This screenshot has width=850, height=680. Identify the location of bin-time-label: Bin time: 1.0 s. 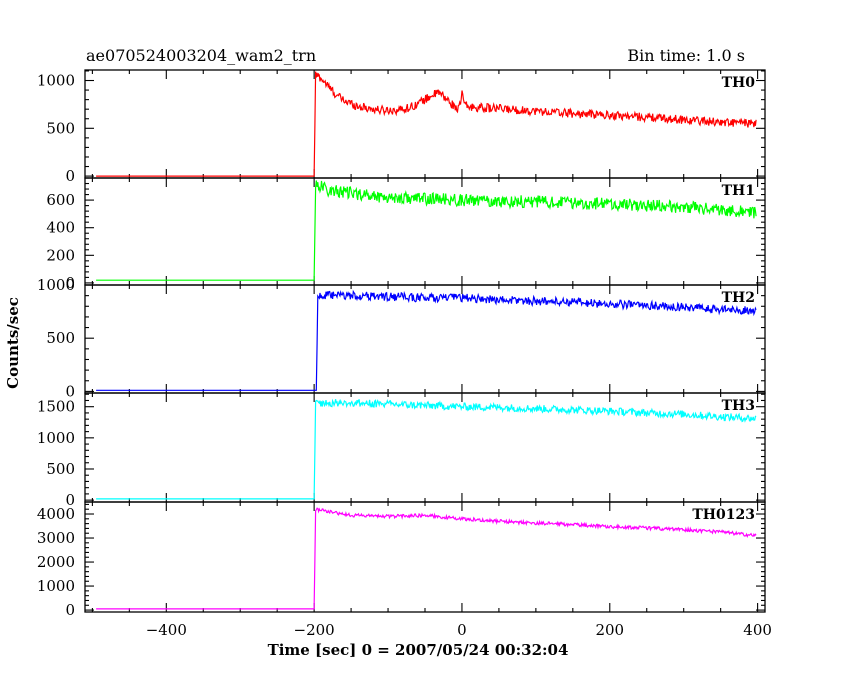
(686, 55).